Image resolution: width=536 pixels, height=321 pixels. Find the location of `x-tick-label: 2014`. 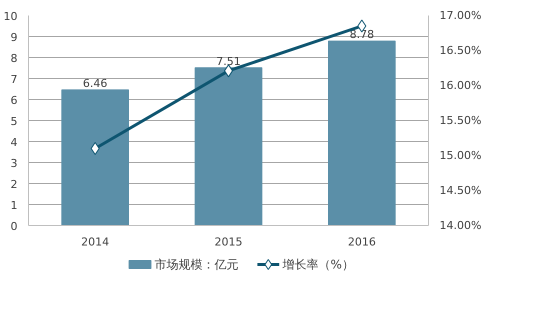

x-tick-label: 2014 is located at coordinates (95, 242).